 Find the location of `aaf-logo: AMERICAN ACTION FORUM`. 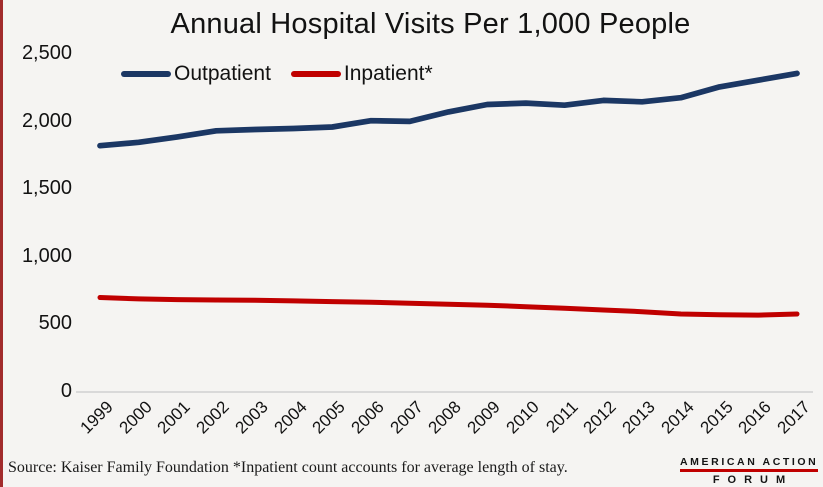

aaf-logo: AMERICAN ACTION FORUM is located at coordinates (749, 471).